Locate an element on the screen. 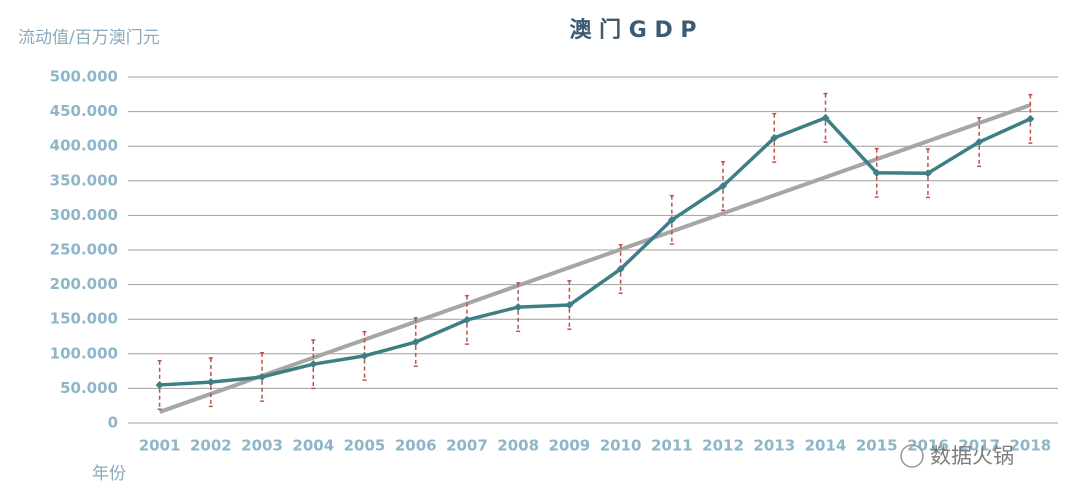 Image resolution: width=1080 pixels, height=502 pixels. x-tick-label: 2005 is located at coordinates (365, 446).